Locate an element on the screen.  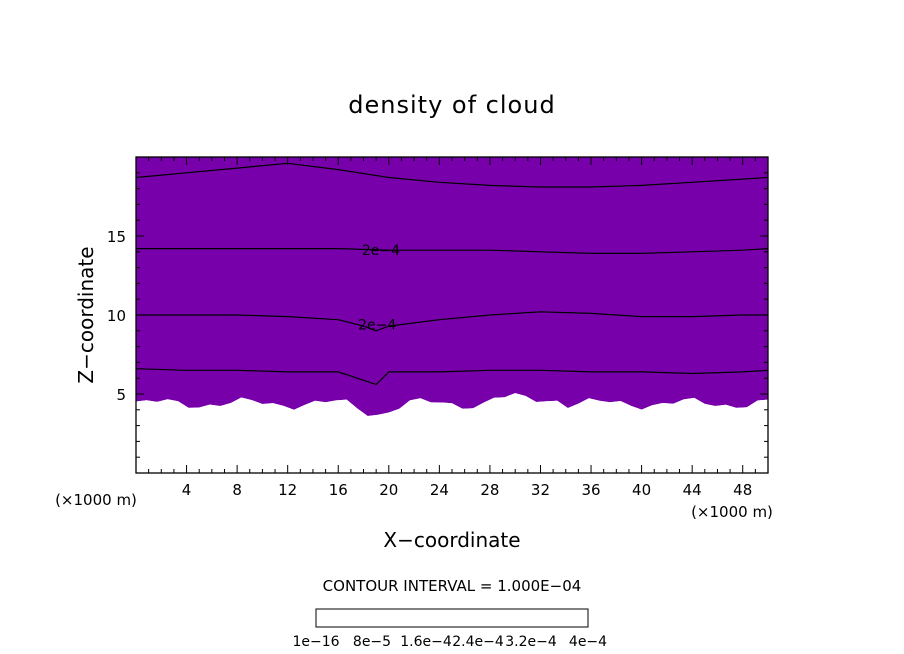
y-tick-label: 5 is located at coordinates (121, 395).